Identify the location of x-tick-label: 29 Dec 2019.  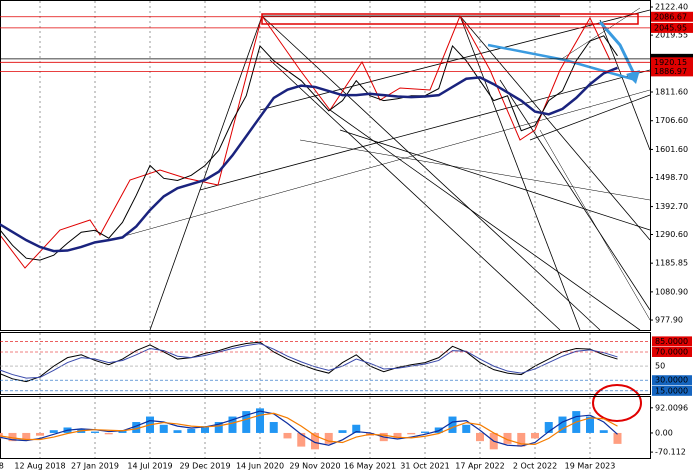
(204, 466).